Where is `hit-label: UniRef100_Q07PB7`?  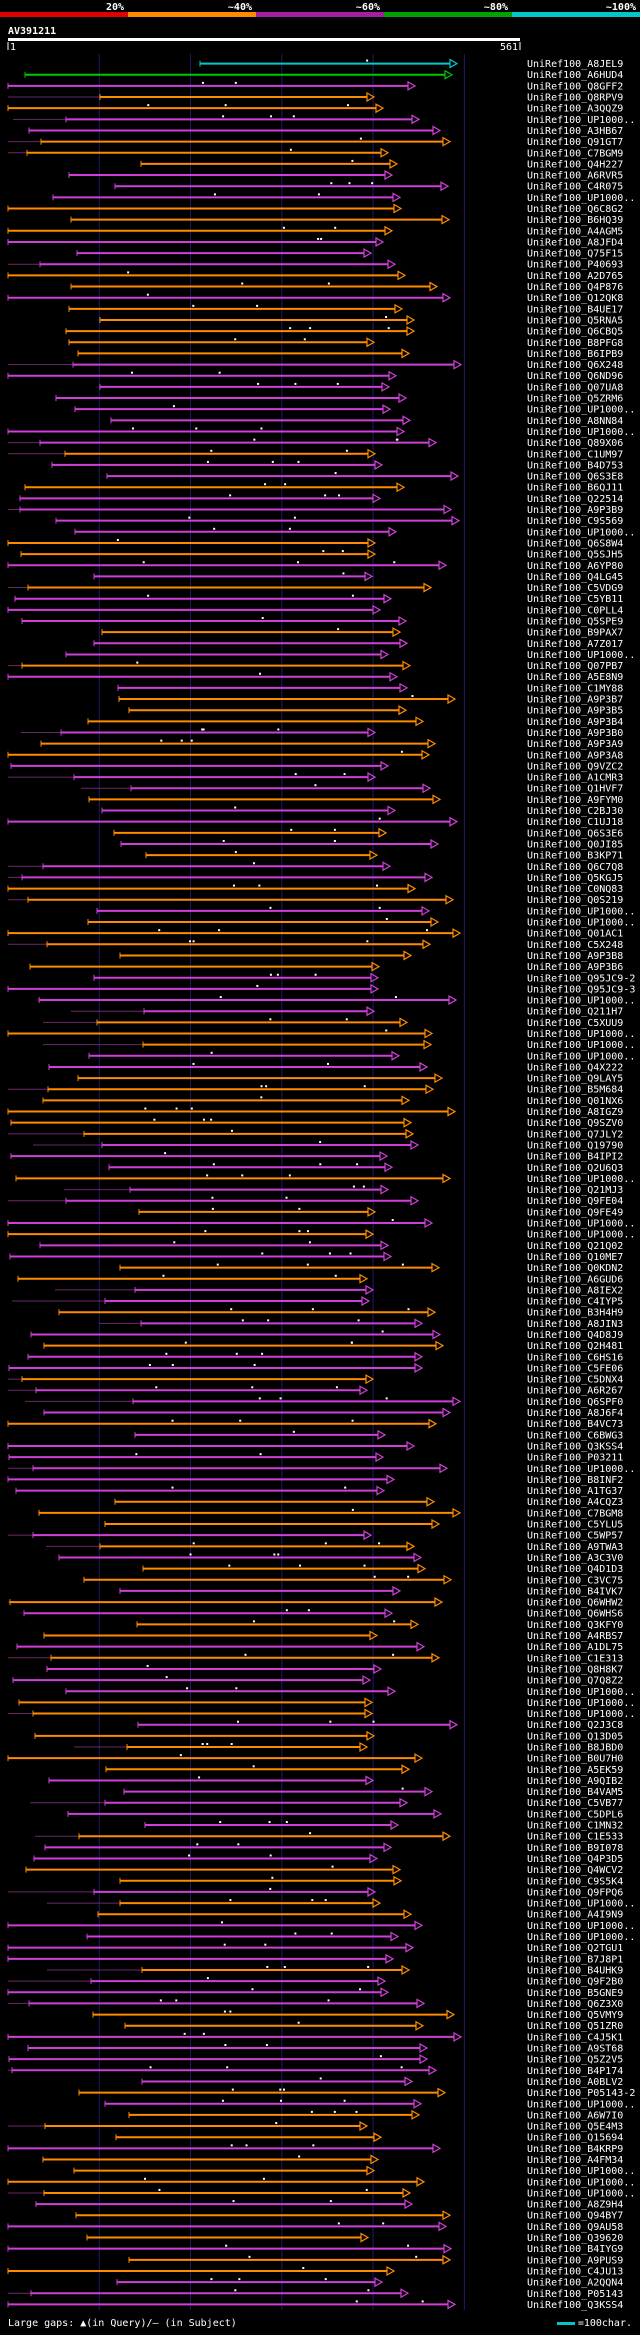
hit-label: UniRef100_Q07PB7 is located at coordinates (575, 666).